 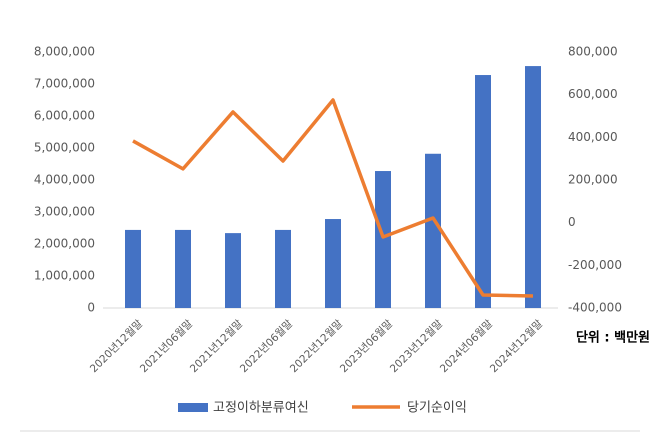 I want to click on y2-tick-label: 600,000, so click(x=593, y=94).